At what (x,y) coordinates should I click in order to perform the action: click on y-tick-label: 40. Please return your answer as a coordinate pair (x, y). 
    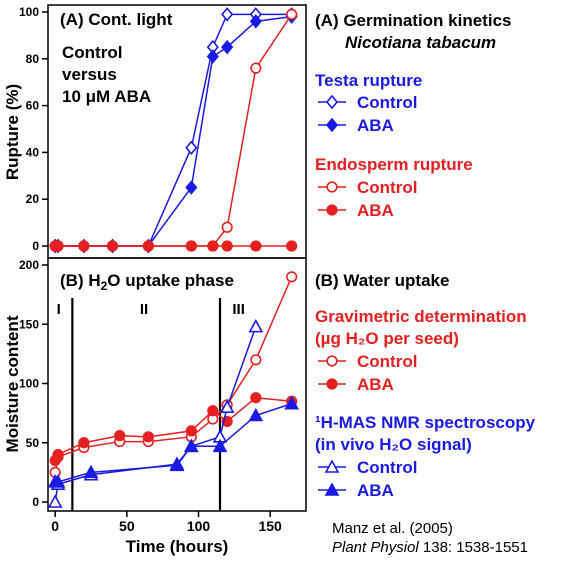
    Looking at the image, I should click on (33, 152).